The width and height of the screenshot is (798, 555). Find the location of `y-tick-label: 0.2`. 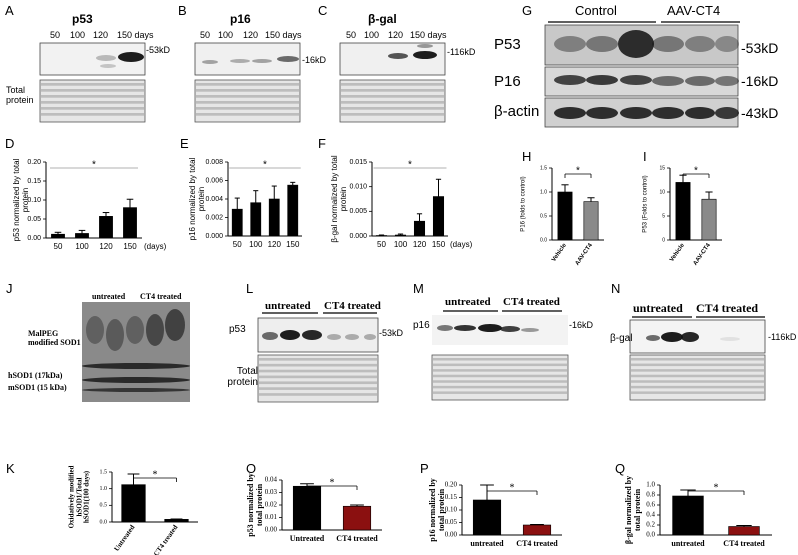

y-tick-label: 0.2 is located at coordinates (650, 525).